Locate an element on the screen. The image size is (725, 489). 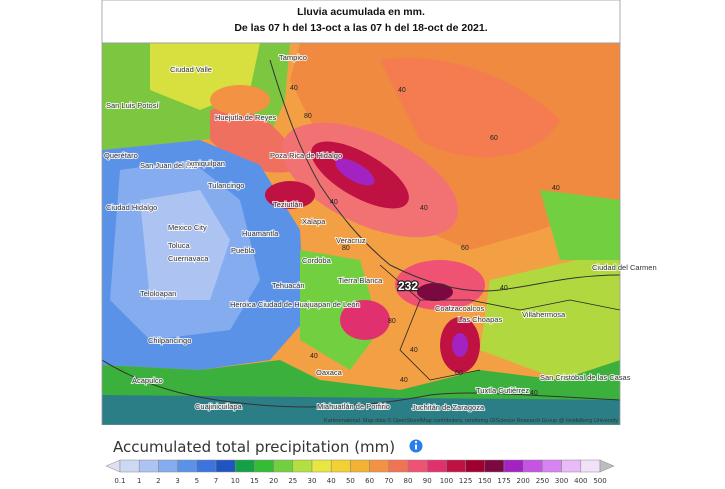
colorbar-tick-label: 15 is located at coordinates (254, 481).